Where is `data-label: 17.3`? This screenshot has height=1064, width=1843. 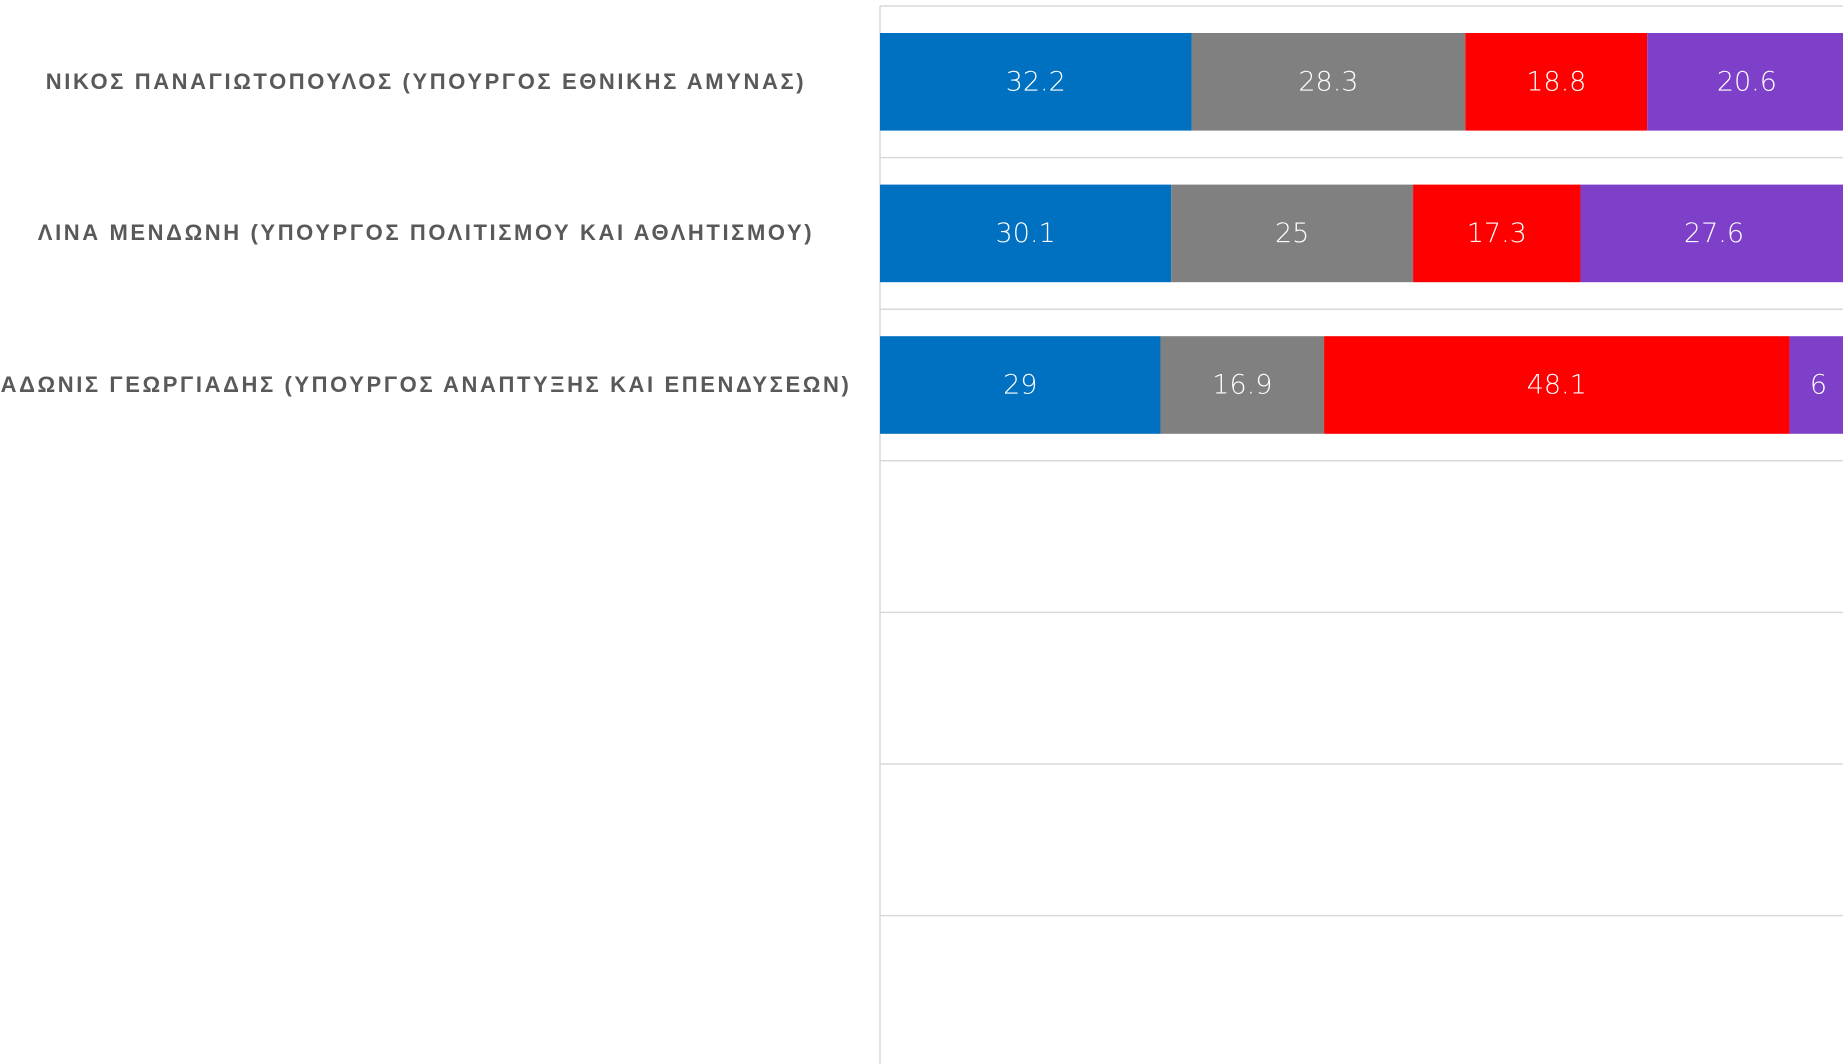
data-label: 17.3 is located at coordinates (1497, 233).